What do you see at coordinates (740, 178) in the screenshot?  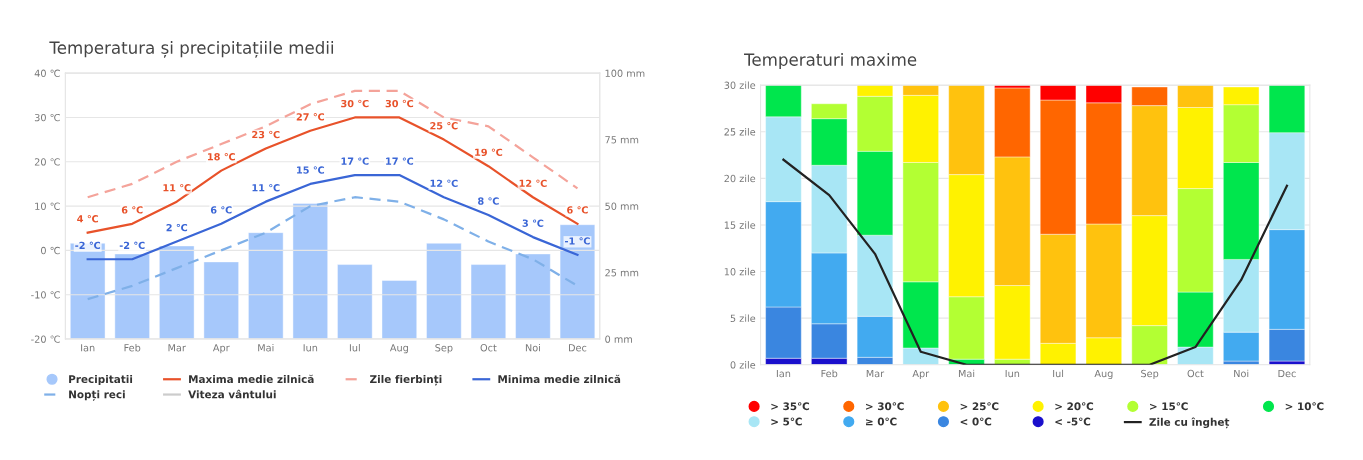 I see `y-tick-label: 20 zile` at bounding box center [740, 178].